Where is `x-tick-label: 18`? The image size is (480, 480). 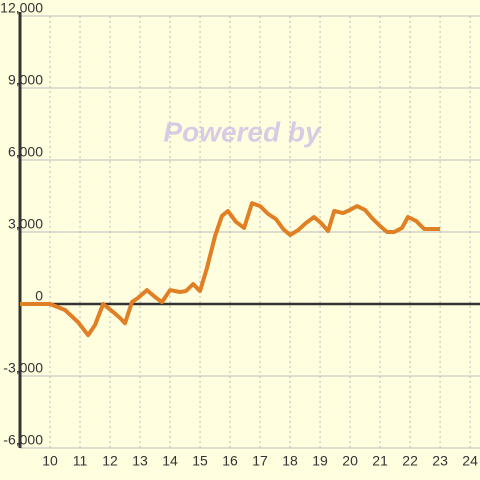
x-tick-label: 18 is located at coordinates (290, 461).